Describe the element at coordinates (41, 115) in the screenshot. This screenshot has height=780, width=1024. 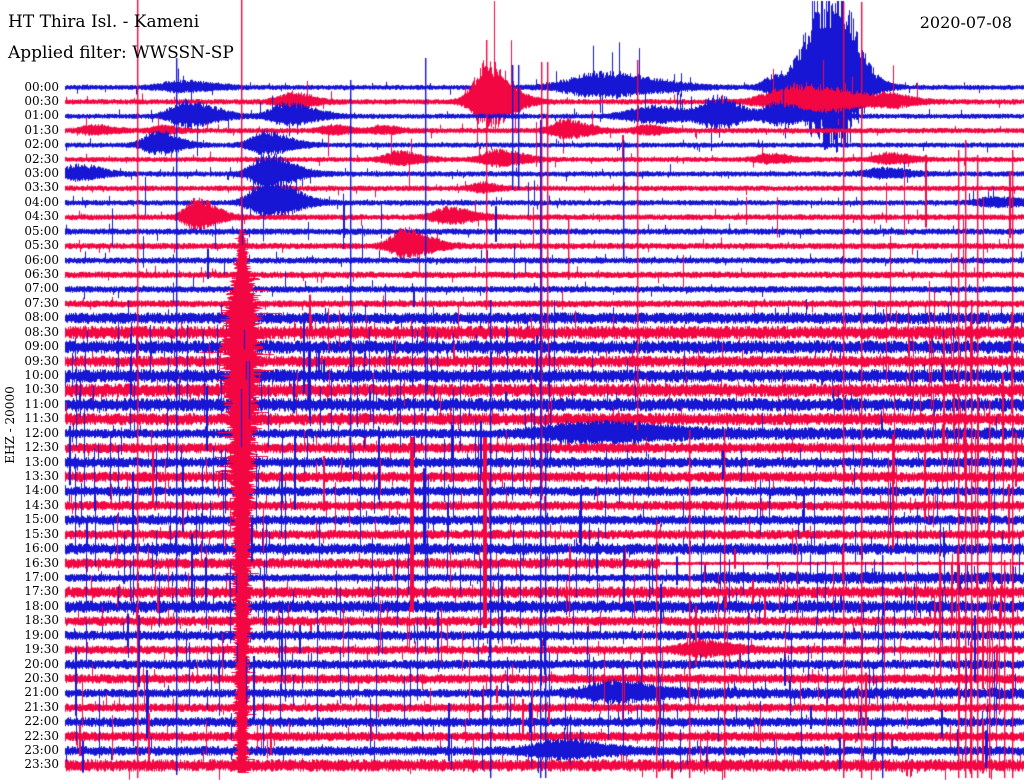
I see `time-label: 01:00` at that location.